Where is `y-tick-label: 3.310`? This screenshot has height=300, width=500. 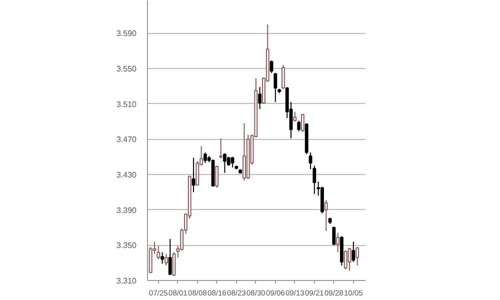
y-tick-label: 3.310 is located at coordinates (127, 281).